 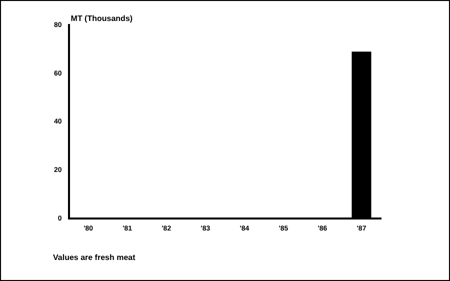 I want to click on y-axis-title: MT (Thousands), so click(x=101, y=19).